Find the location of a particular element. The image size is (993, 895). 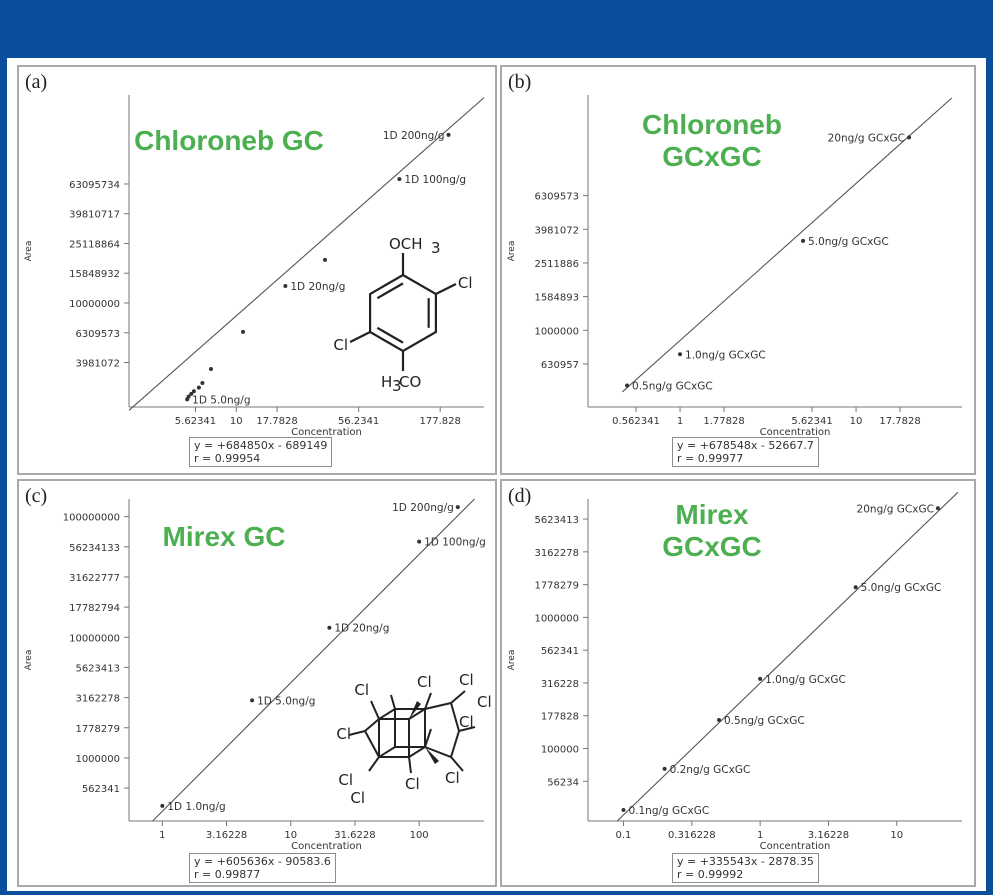

y-tick-label: 56234 is located at coordinates (563, 782).